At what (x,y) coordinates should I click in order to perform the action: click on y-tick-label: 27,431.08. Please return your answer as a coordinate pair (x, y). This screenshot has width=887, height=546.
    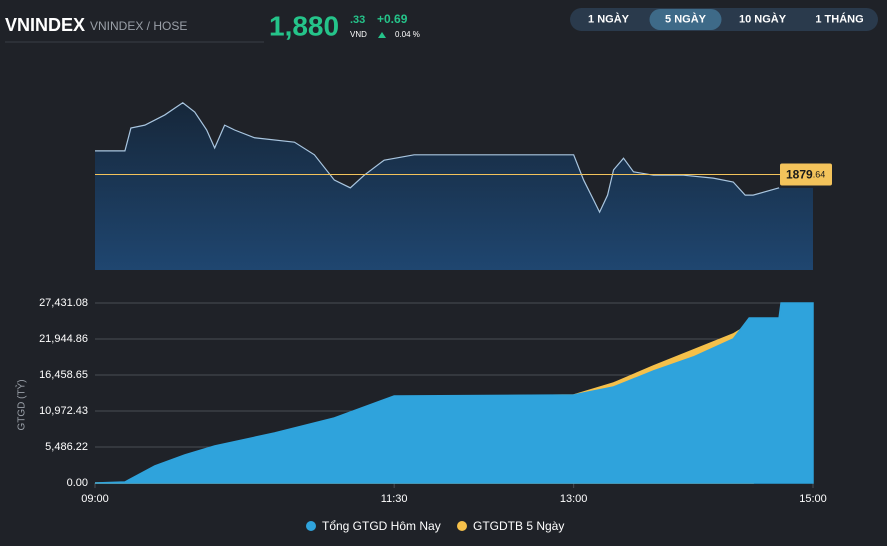
    Looking at the image, I should click on (63, 303).